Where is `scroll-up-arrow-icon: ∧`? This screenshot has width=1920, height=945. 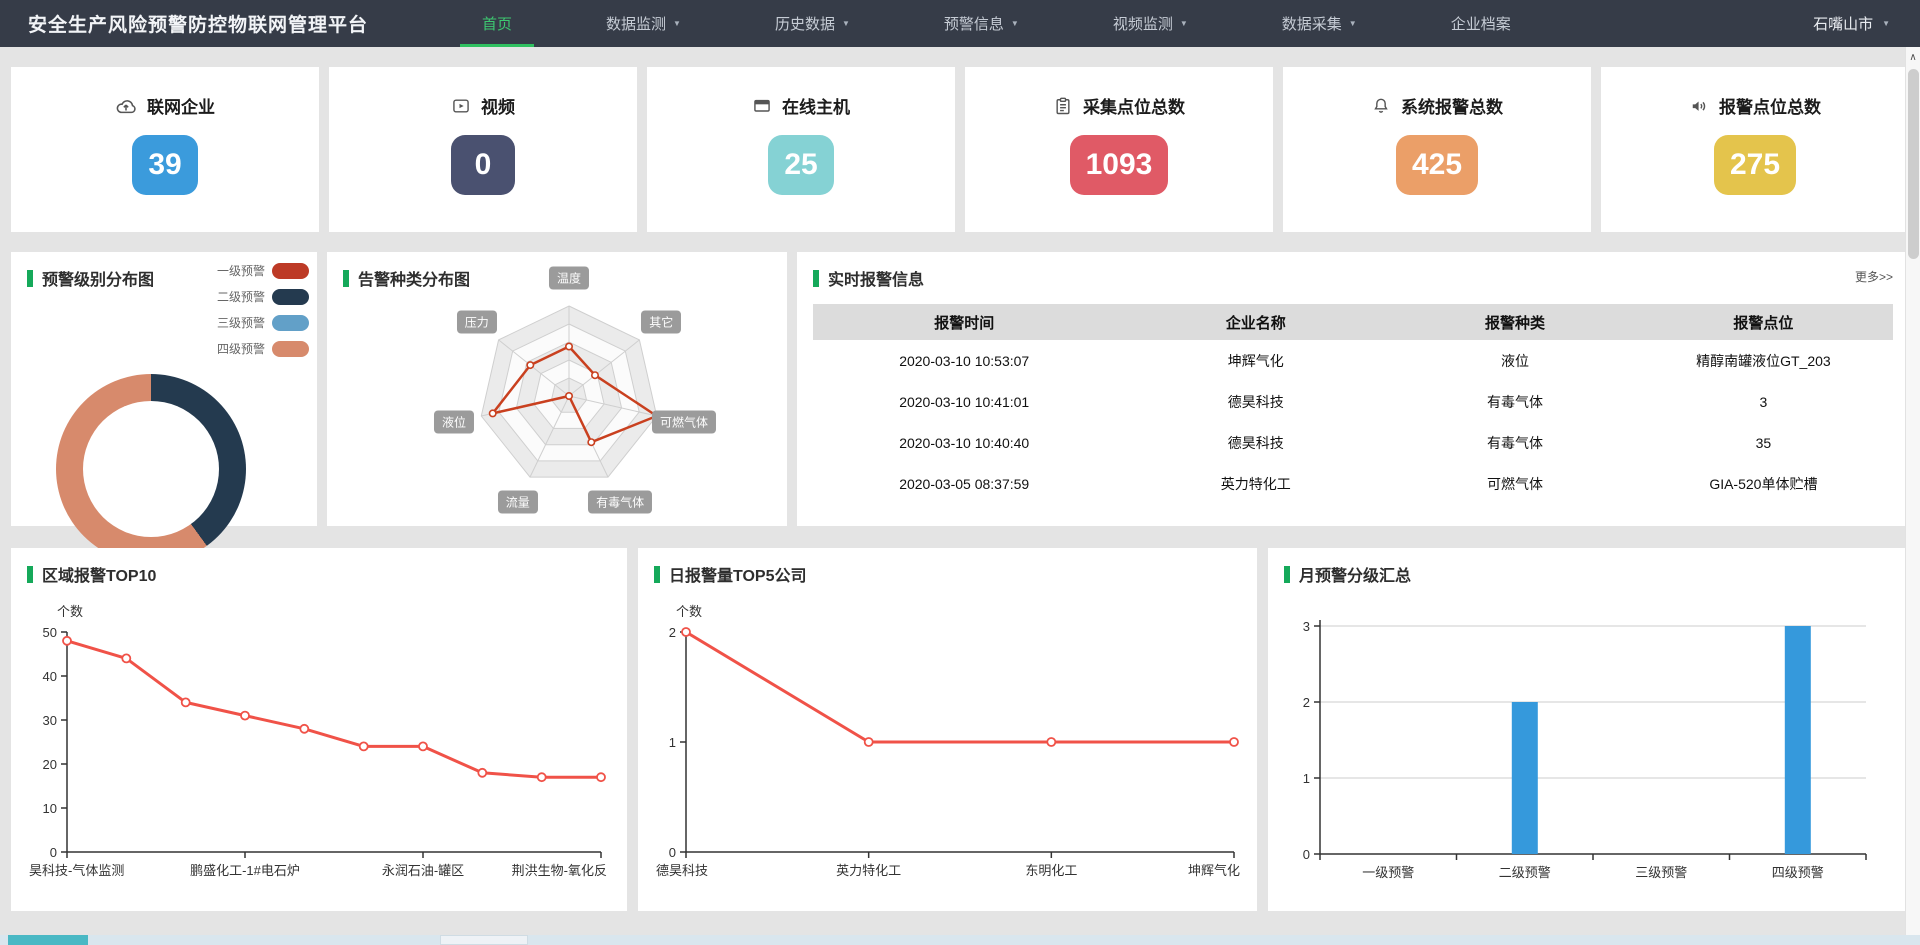 scroll-up-arrow-icon: ∧ is located at coordinates (1913, 57).